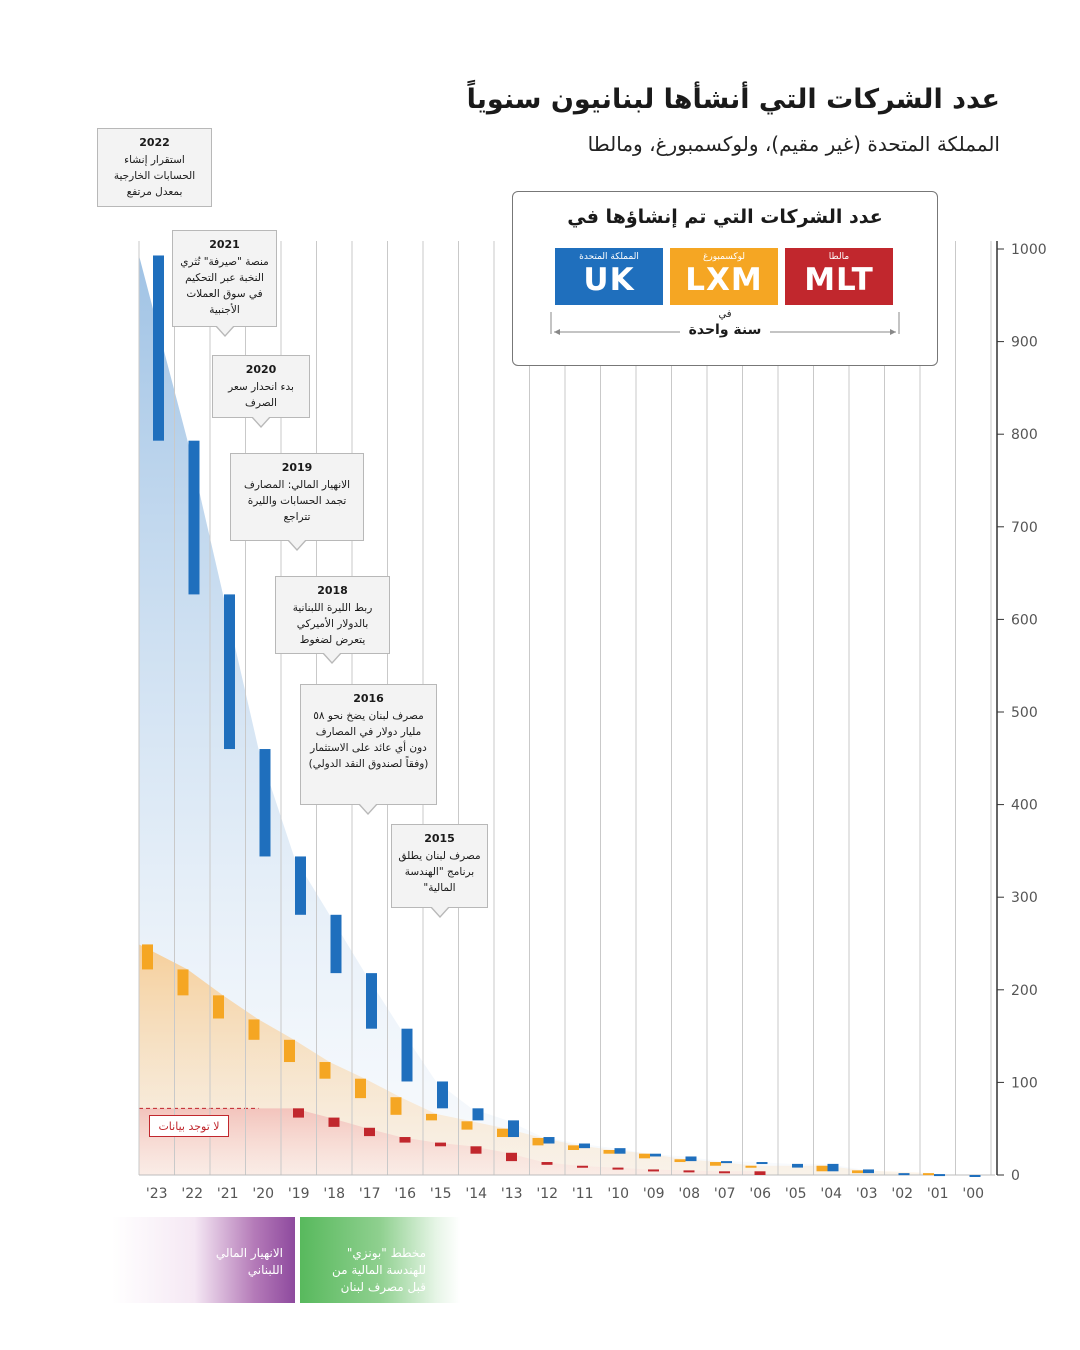 This screenshot has width=1080, height=1350. Describe the element at coordinates (725, 1194) in the screenshot. I see `x-tick-label: '07` at that location.